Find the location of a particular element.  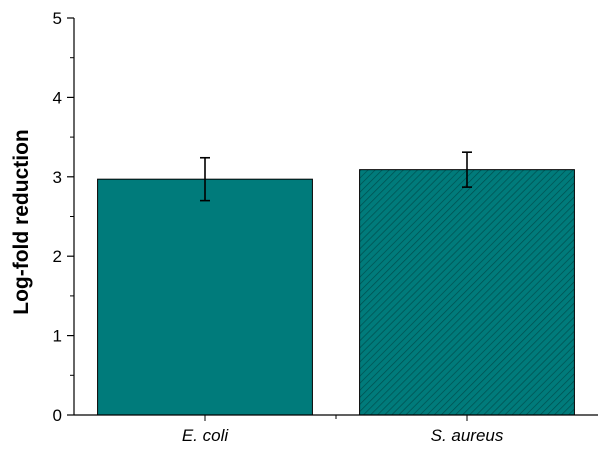

y-axis-title: Log-fold reduction is located at coordinates (21, 221).